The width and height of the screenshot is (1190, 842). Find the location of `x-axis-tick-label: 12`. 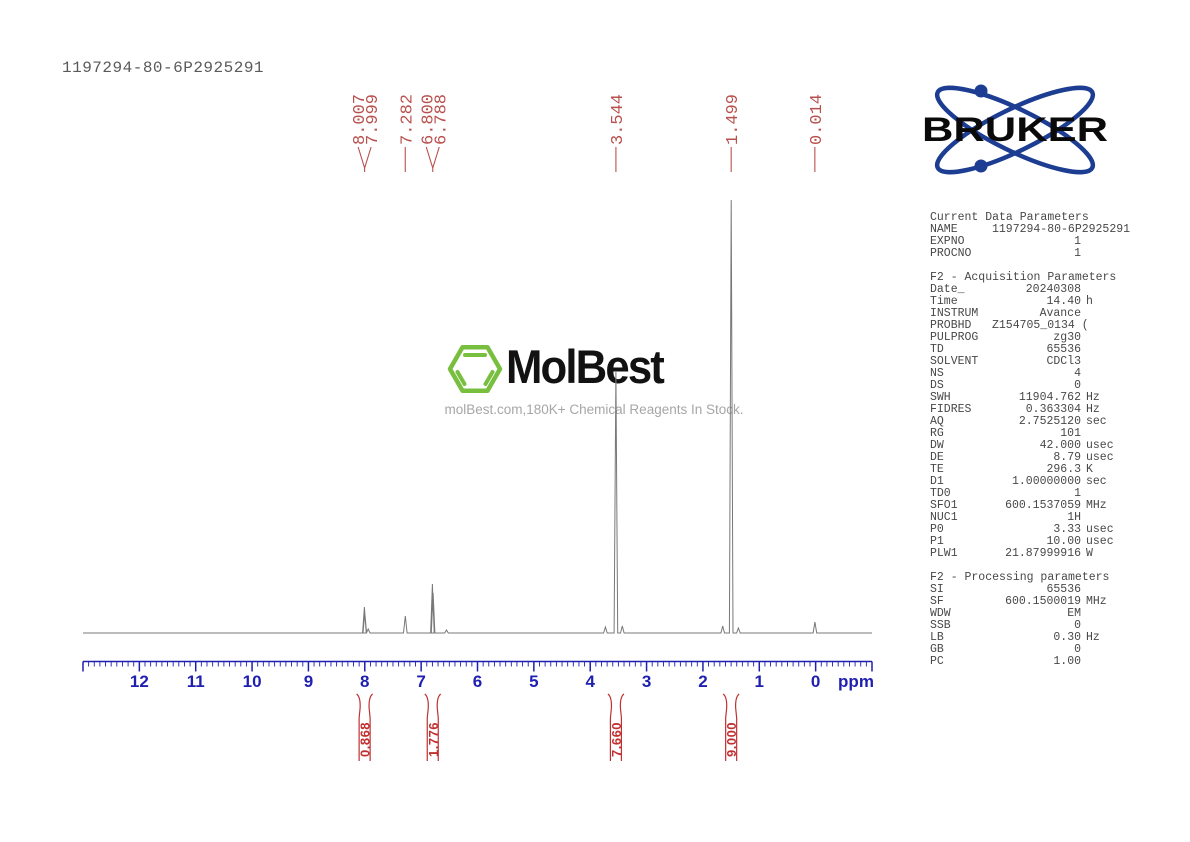

x-axis-tick-label: 12 is located at coordinates (139, 681).